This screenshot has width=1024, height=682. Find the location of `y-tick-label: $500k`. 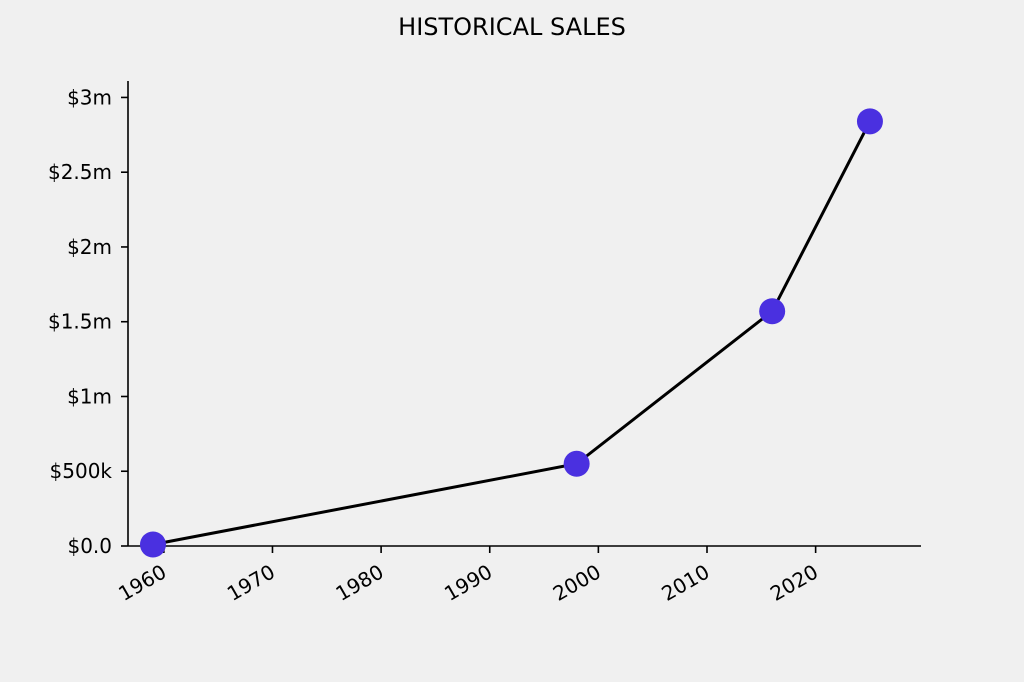

y-tick-label: $500k is located at coordinates (81, 471).